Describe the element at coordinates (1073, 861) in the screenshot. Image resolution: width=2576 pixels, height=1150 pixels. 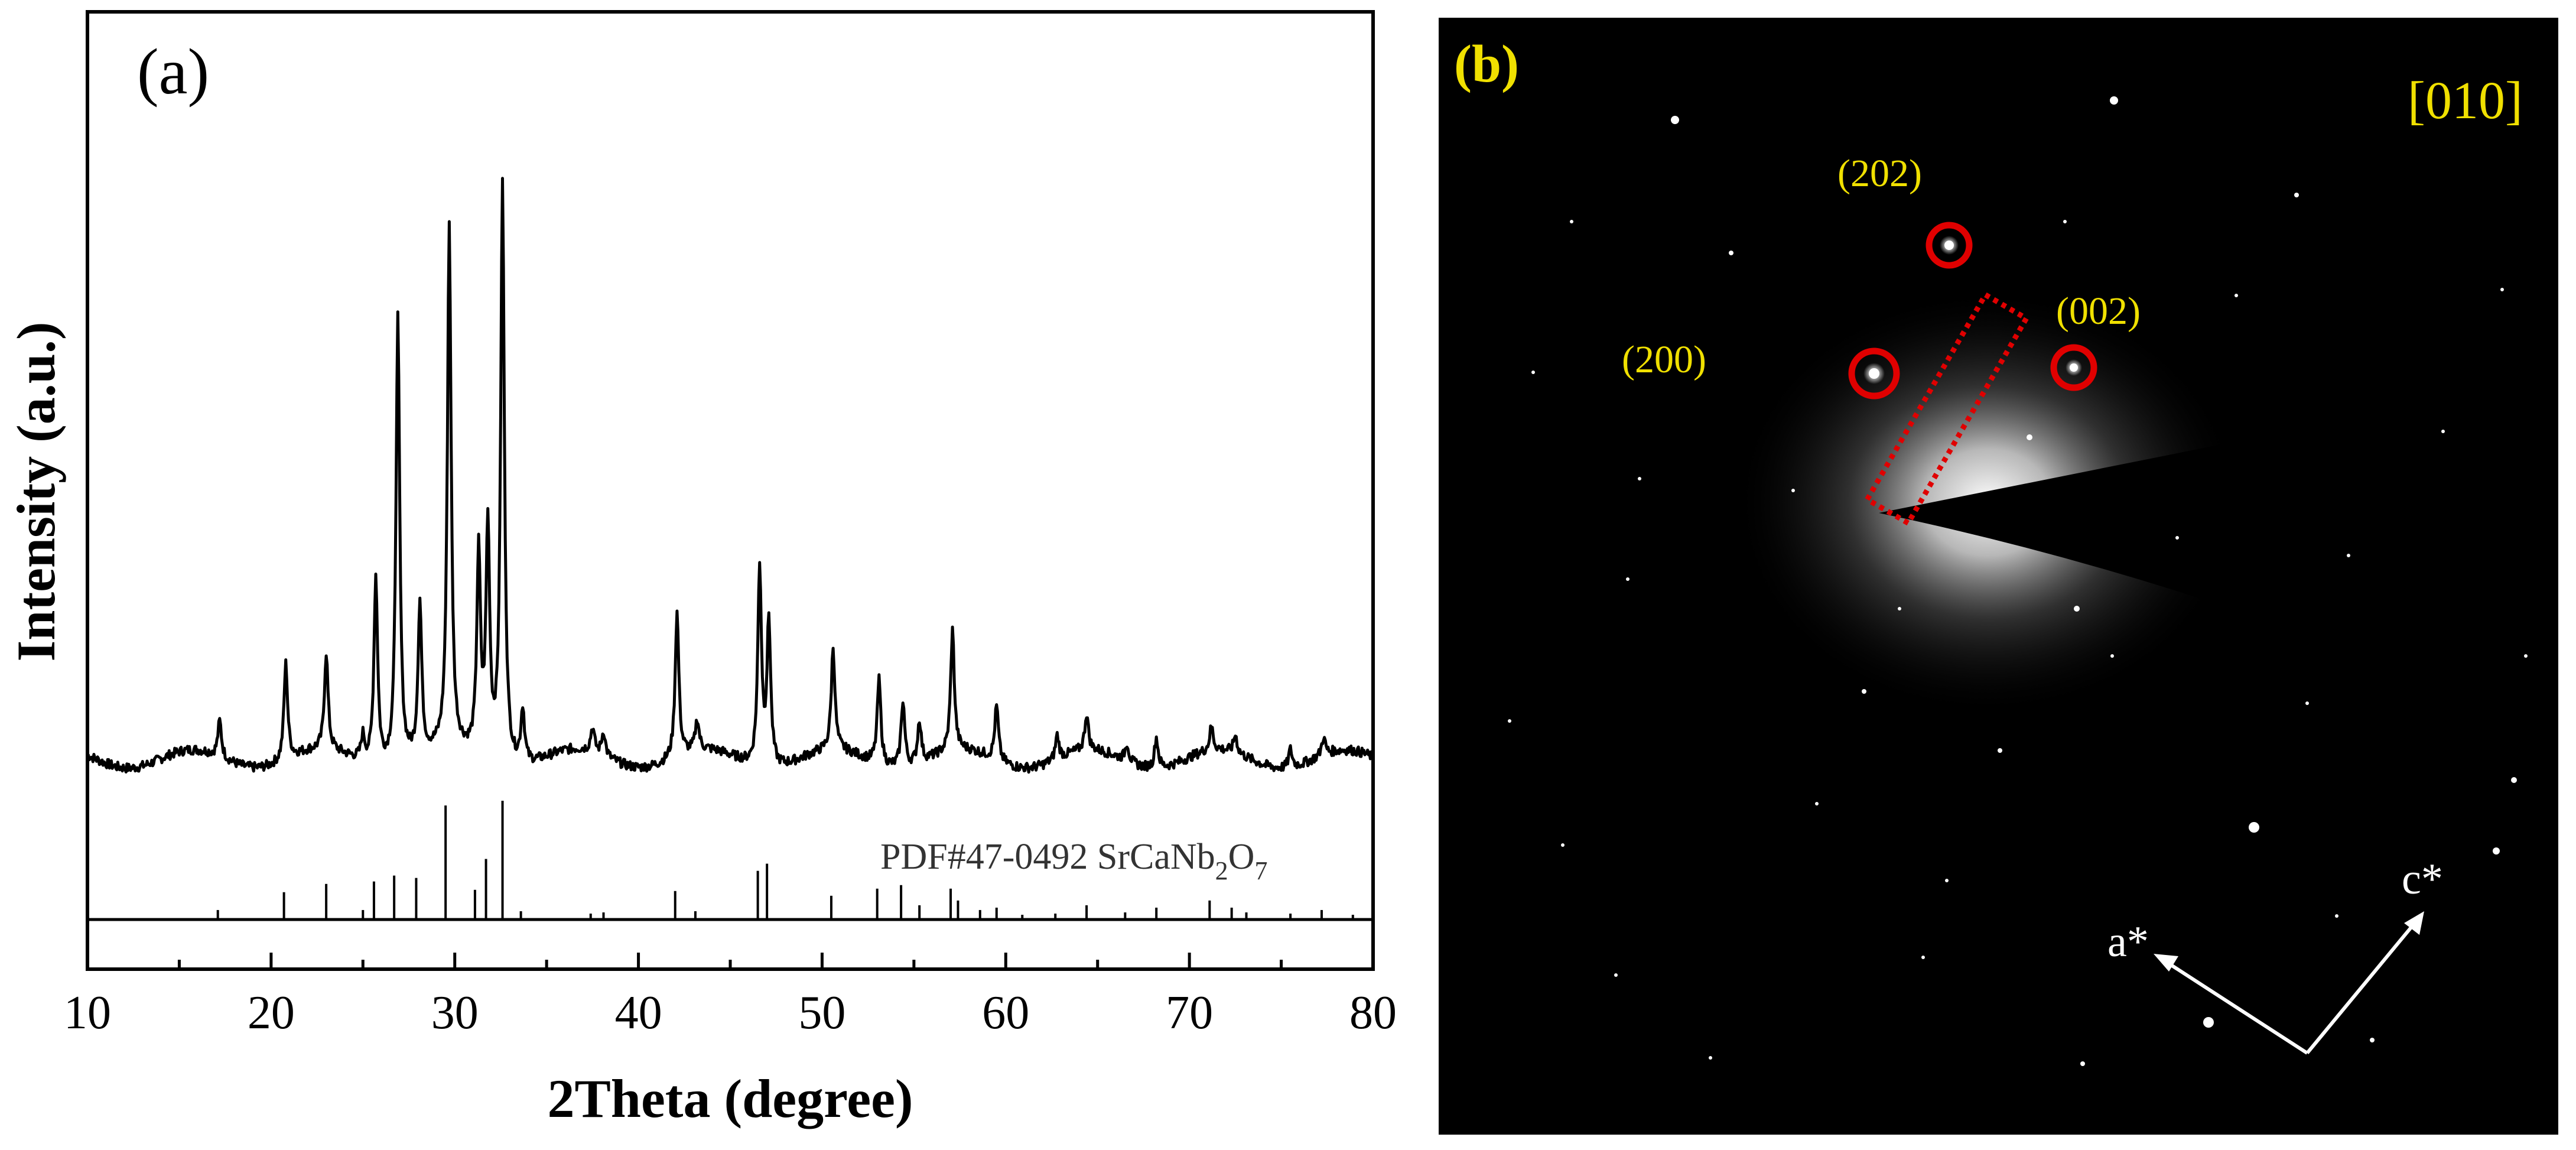
I see `reference-label: PDF#47-0492 SrCaNb2O7` at that location.